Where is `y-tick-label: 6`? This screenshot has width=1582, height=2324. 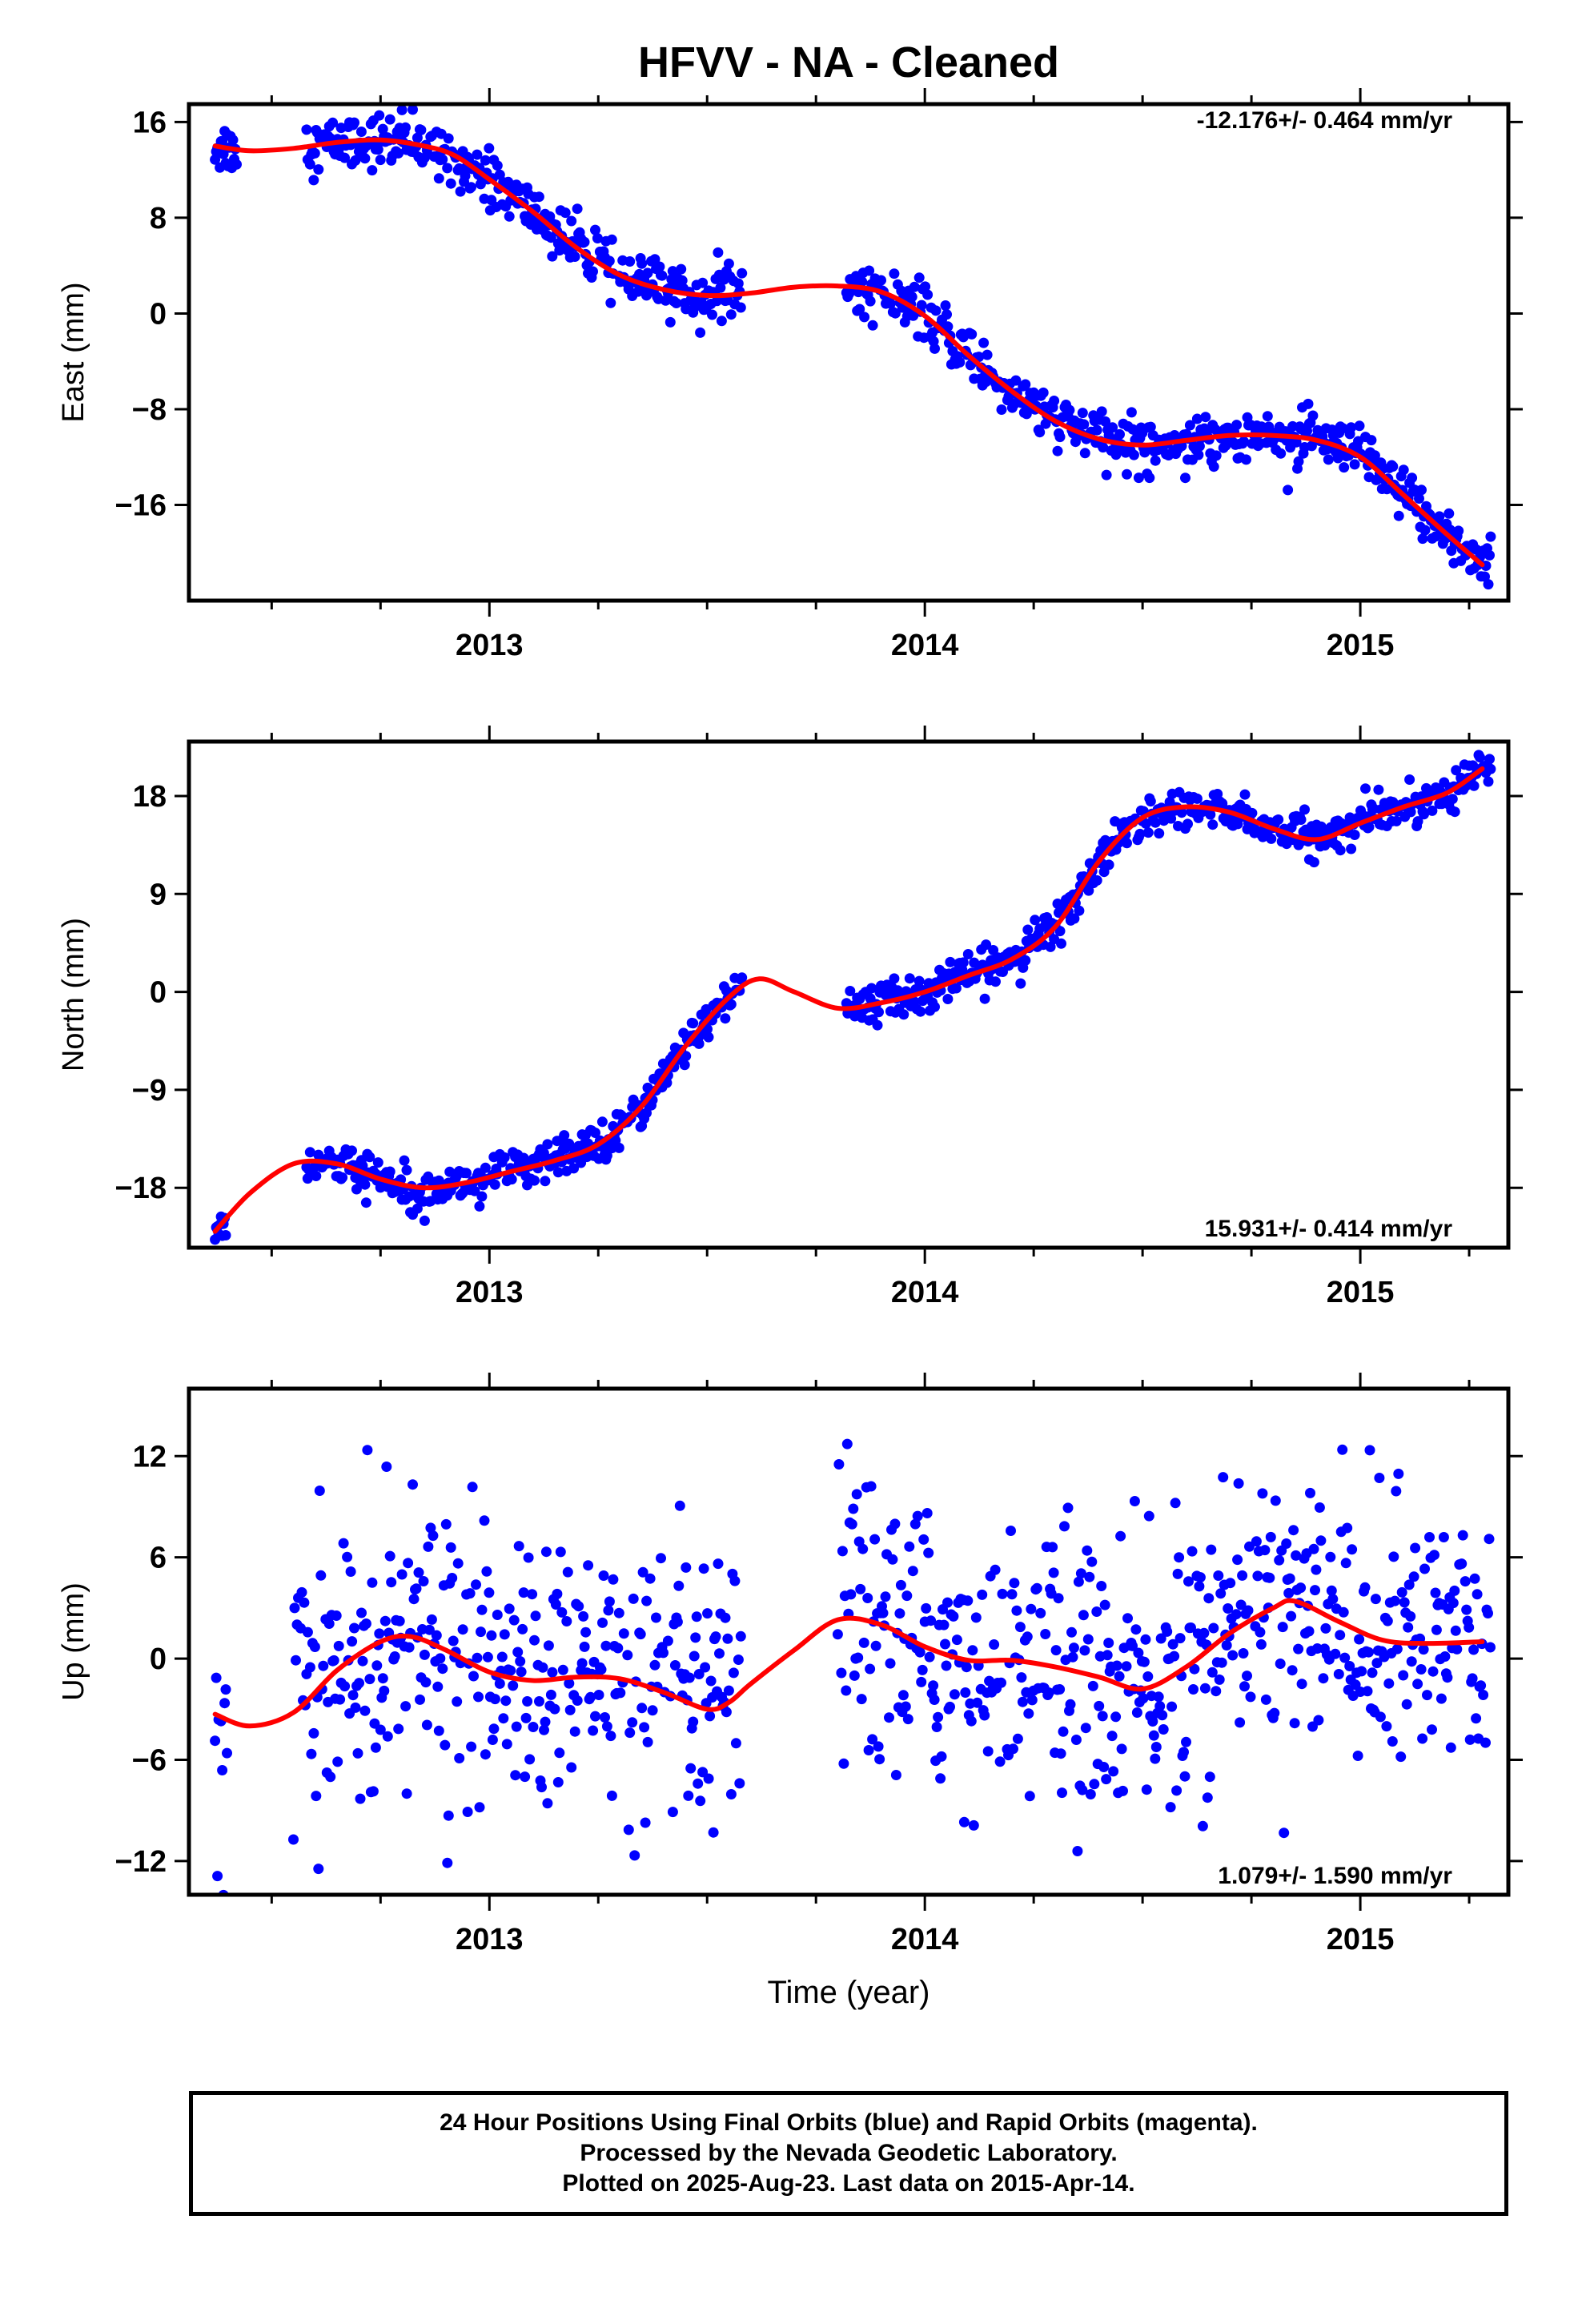
y-tick-label: 6 is located at coordinates (158, 1558).